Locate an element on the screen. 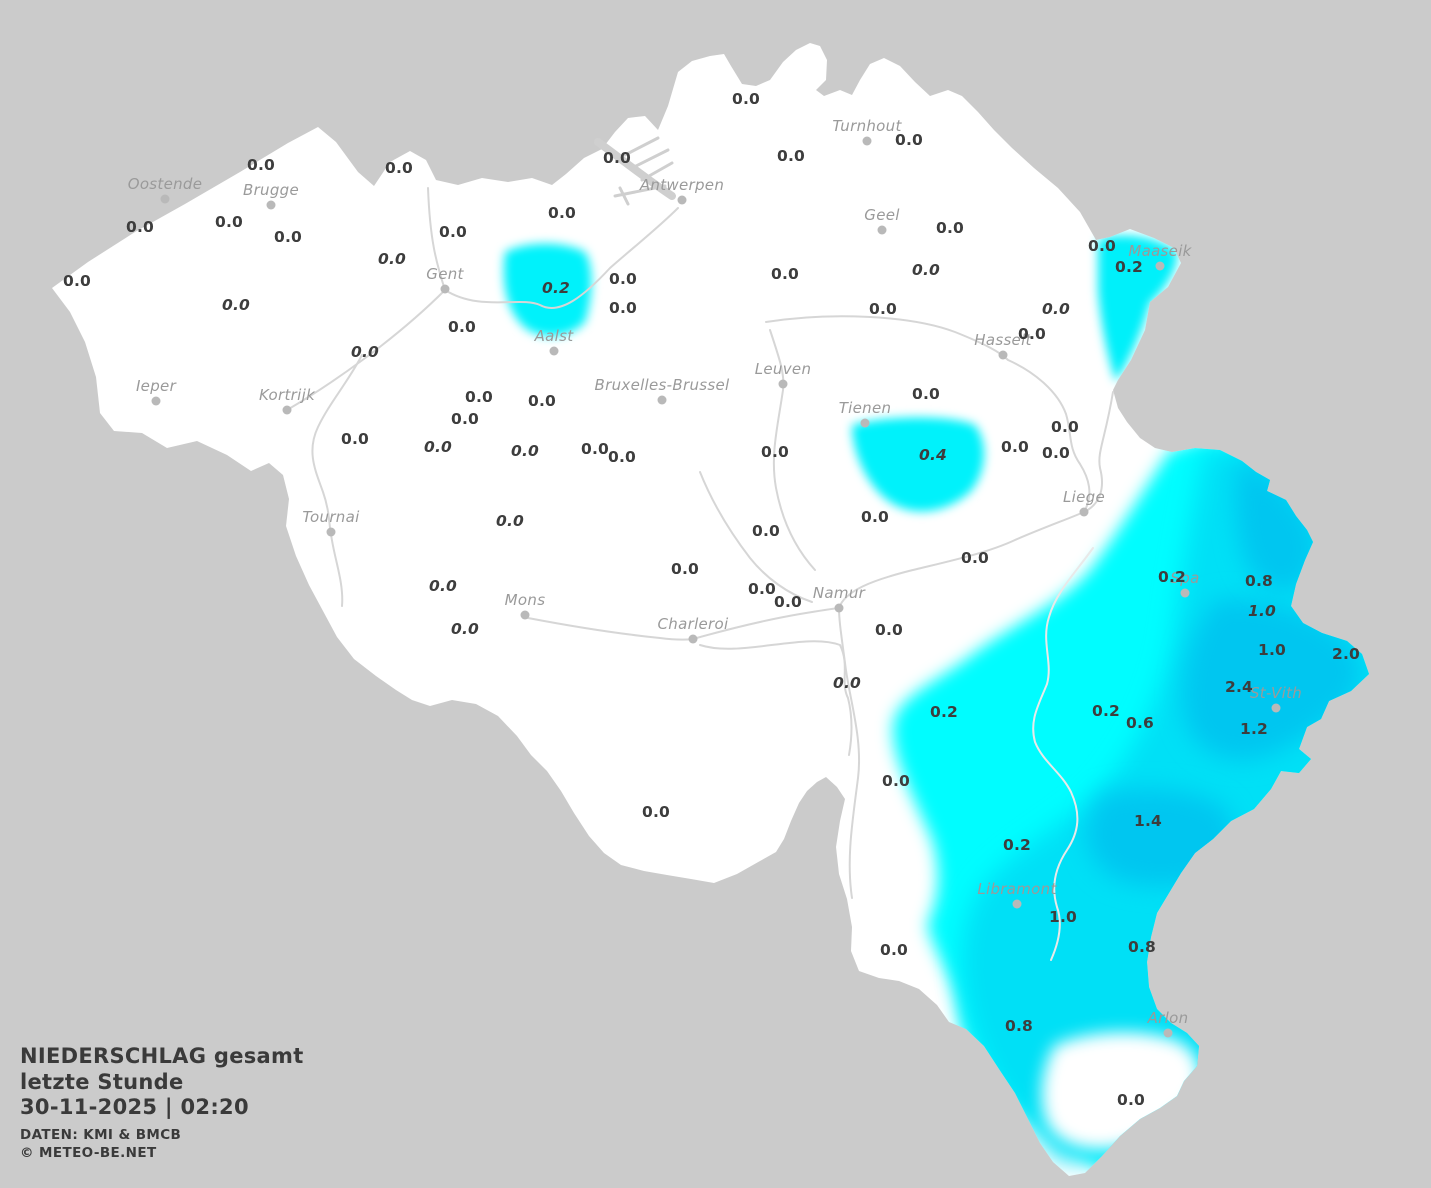 The width and height of the screenshot is (1431, 1188). border-ardennes is located at coordinates (1063, 754).